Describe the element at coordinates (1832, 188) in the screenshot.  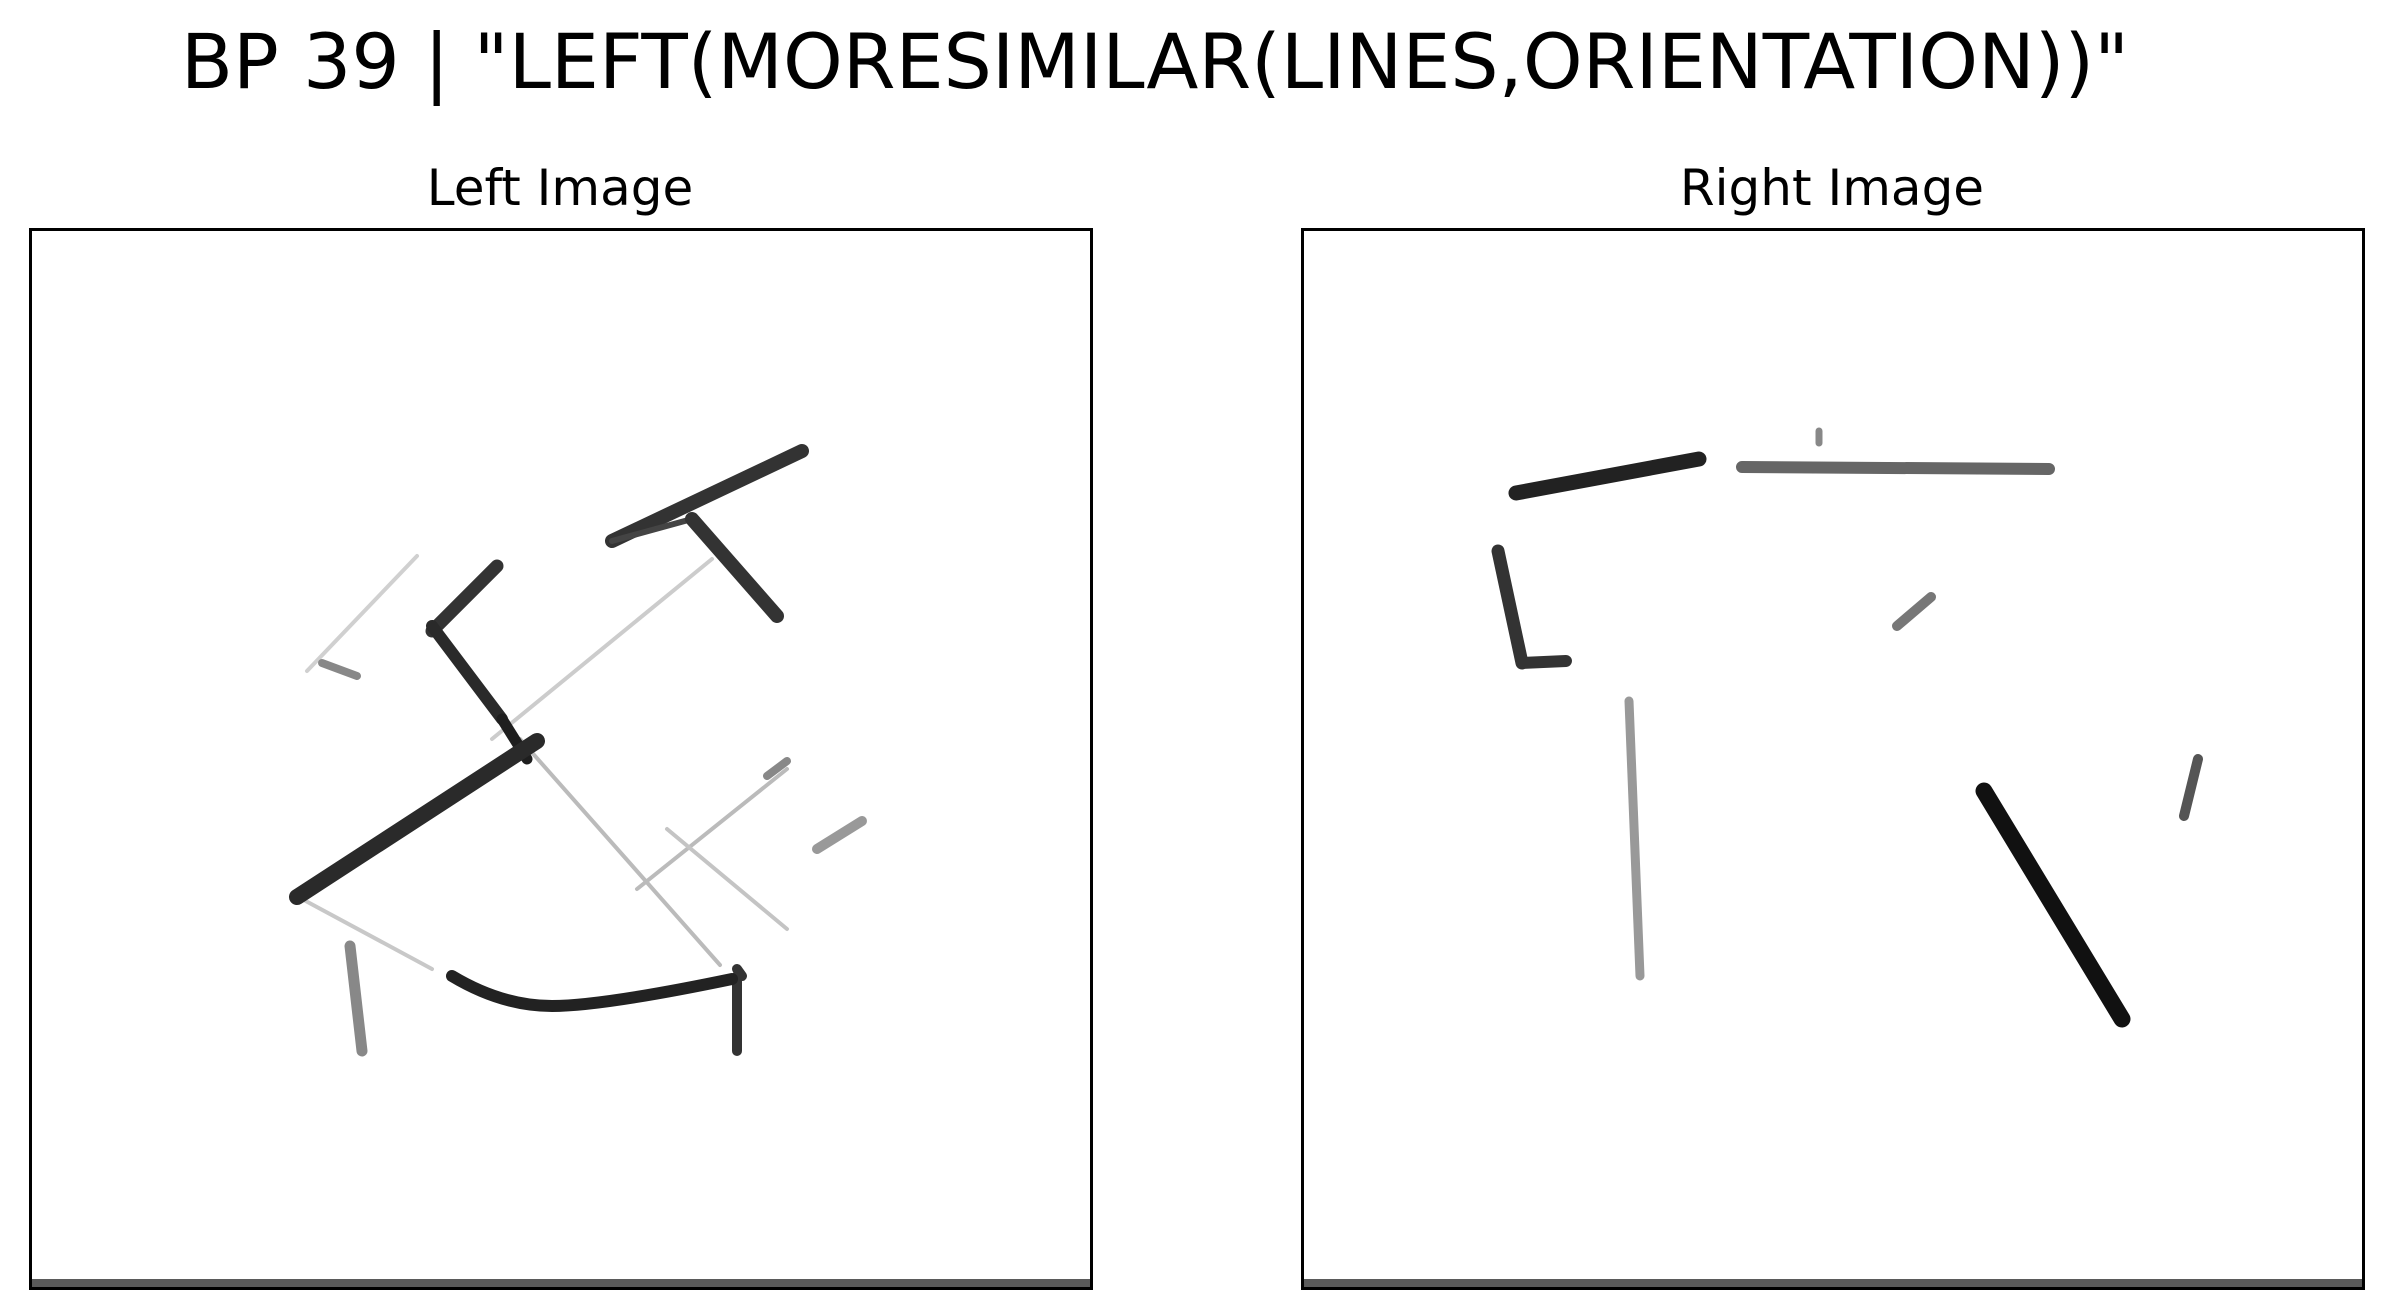
I see `right-panel-title: Right Image` at that location.